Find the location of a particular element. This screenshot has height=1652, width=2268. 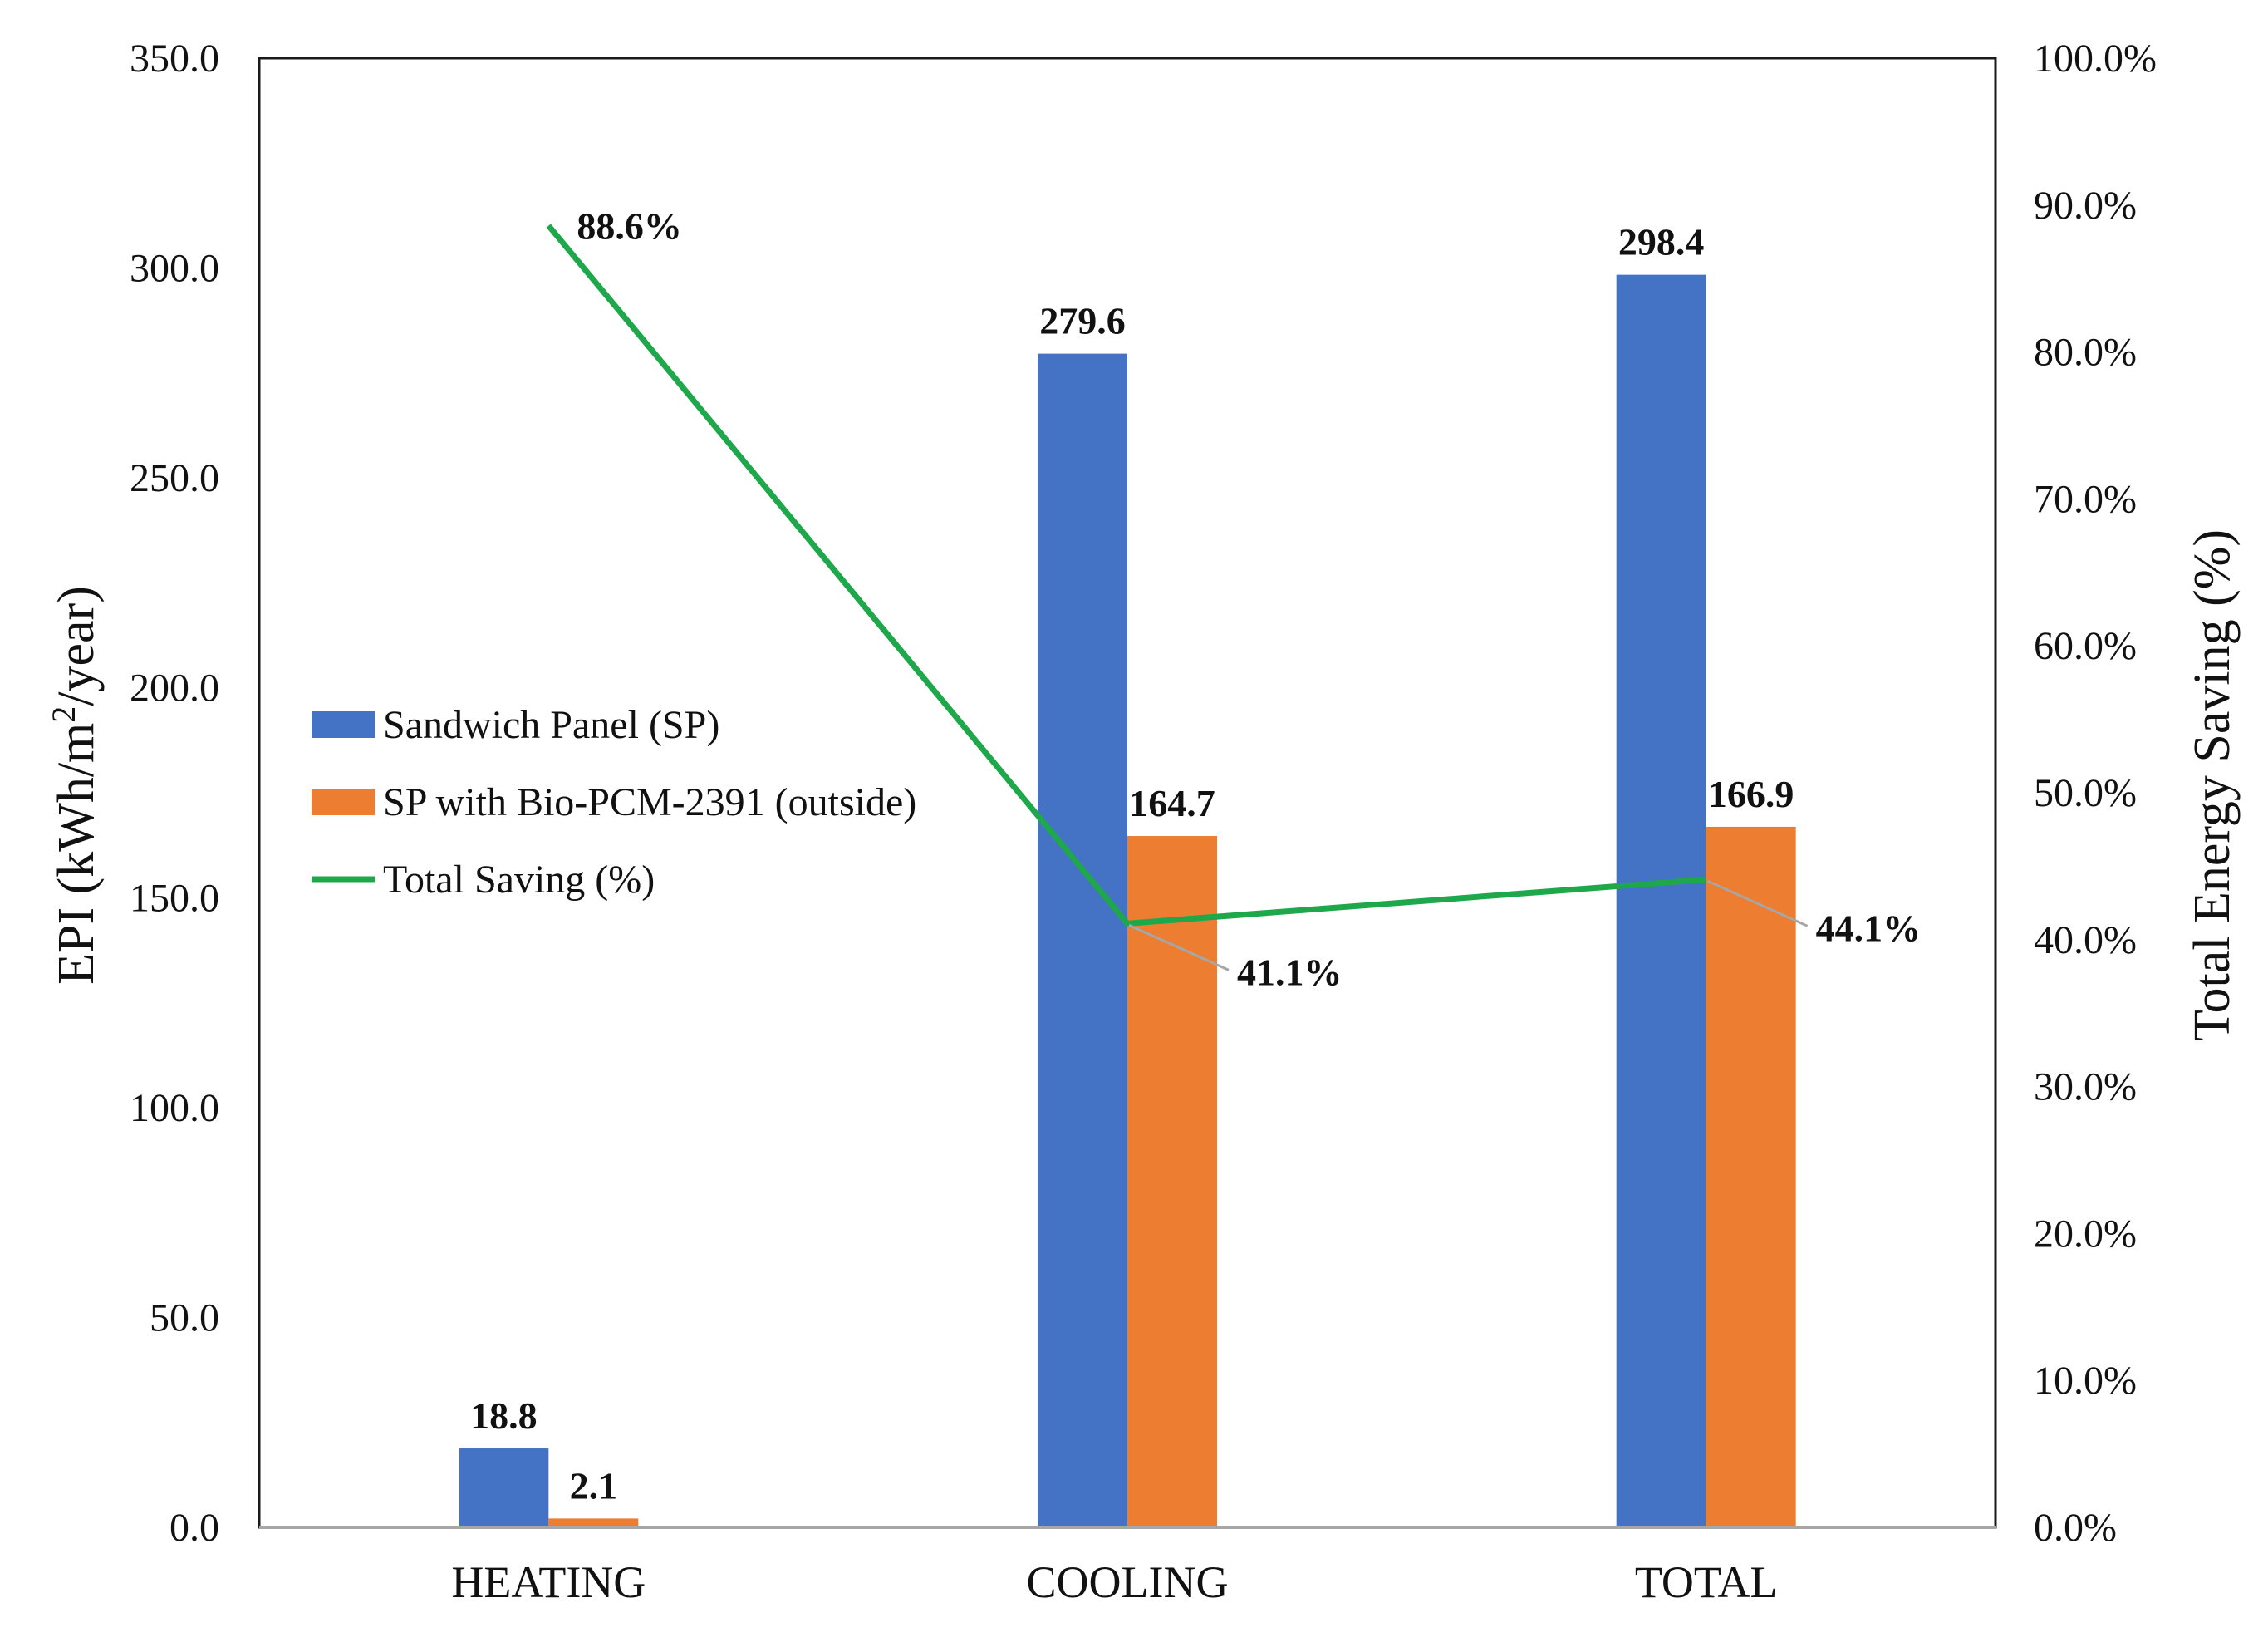

y-left-tick-label: 100.0 is located at coordinates (175, 1108).